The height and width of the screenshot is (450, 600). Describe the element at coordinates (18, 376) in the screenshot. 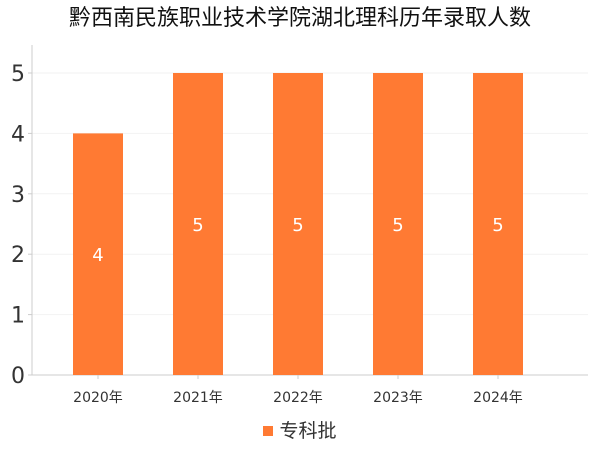

I see `y-tick-label: 0` at that location.